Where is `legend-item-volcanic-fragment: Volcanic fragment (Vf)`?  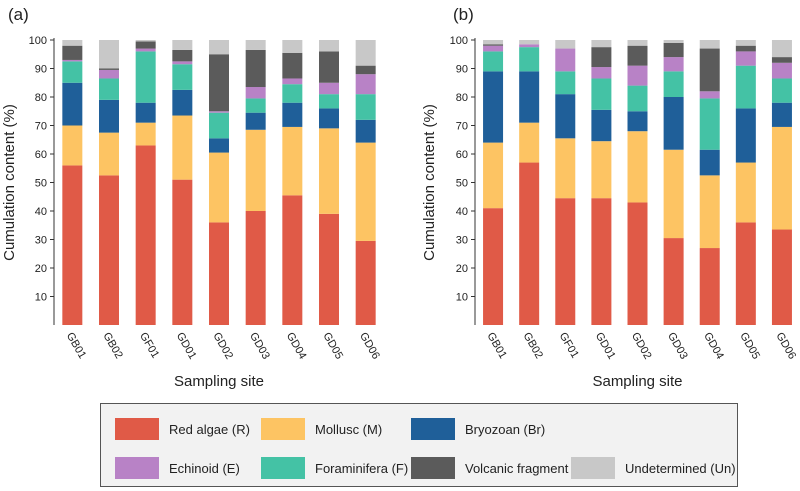 legend-item-volcanic-fragment: Volcanic fragment (Vf) is located at coordinates (502, 468).